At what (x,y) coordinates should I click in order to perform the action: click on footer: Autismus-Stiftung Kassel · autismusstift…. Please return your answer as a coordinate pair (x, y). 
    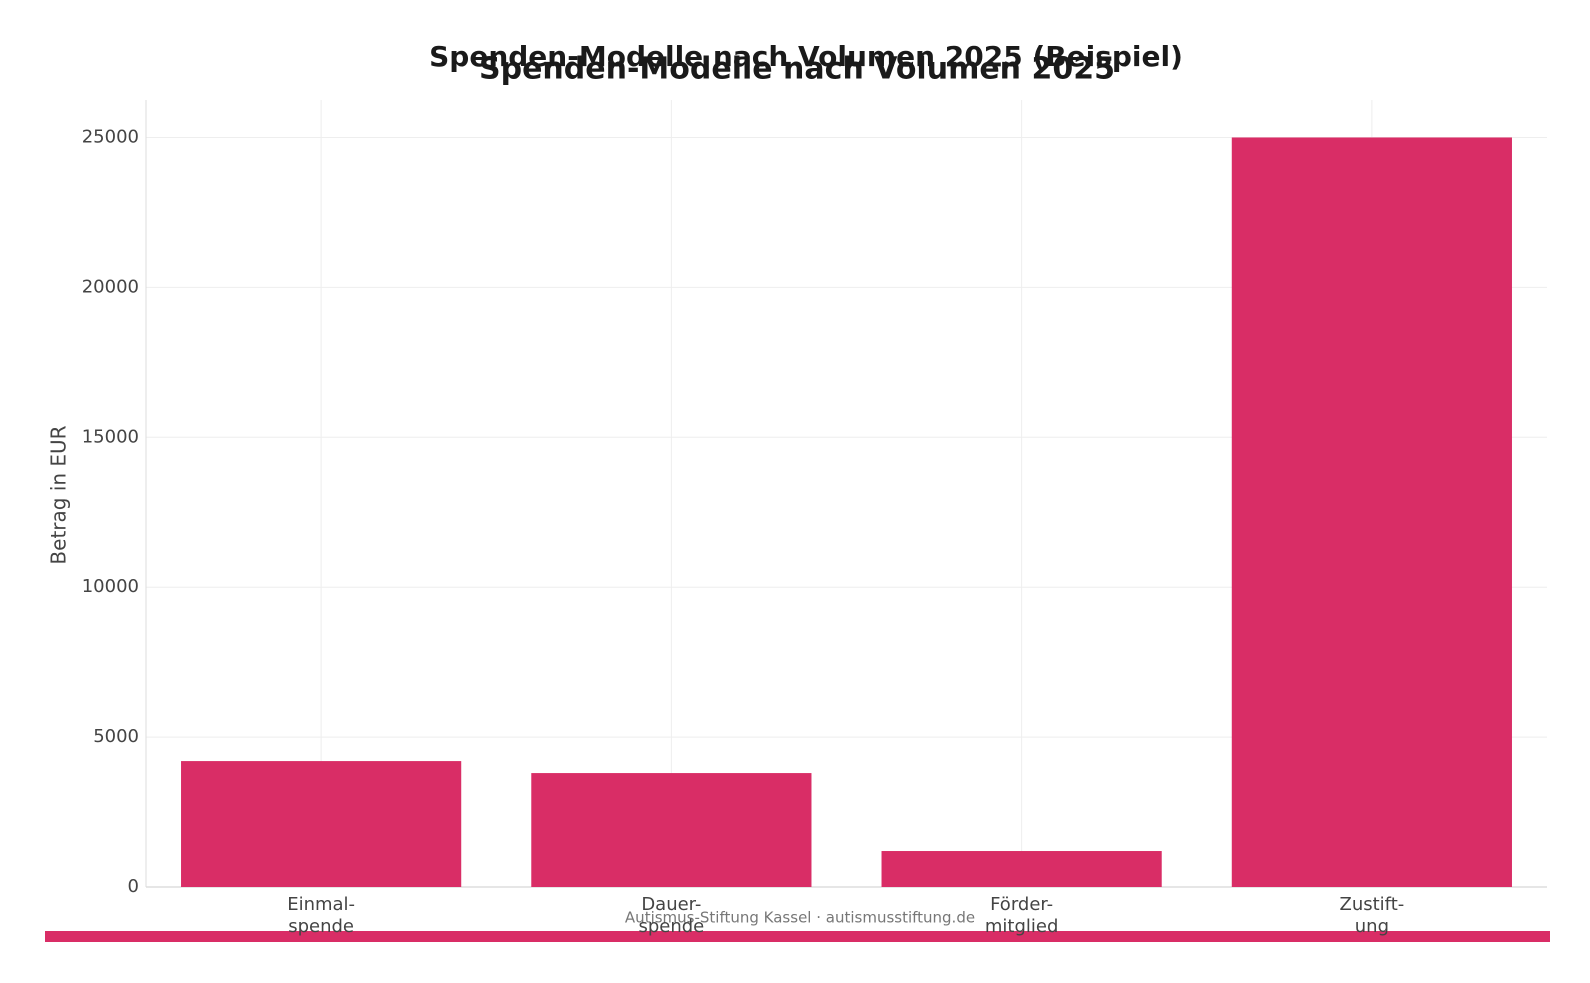
    Looking at the image, I should click on (800, 918).